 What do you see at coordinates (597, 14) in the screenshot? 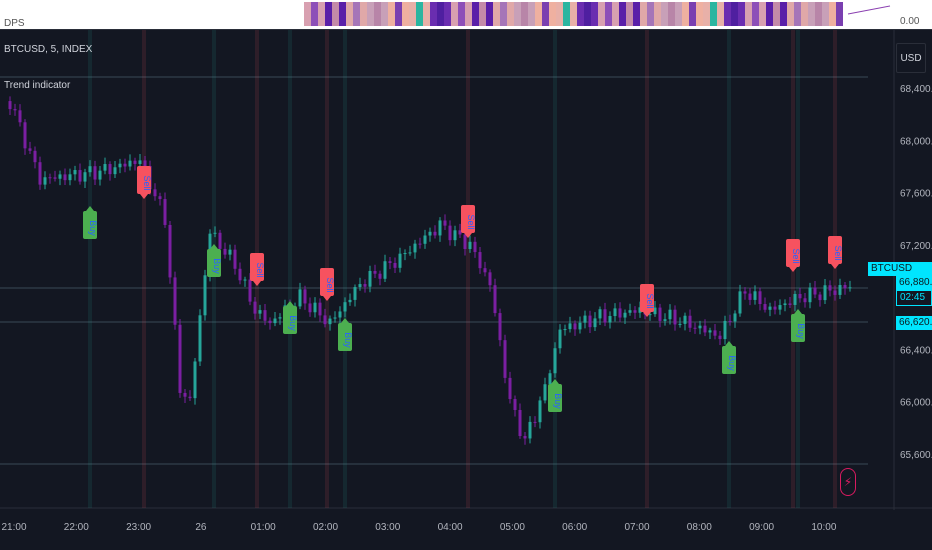
I see `heatmap-strip` at bounding box center [597, 14].